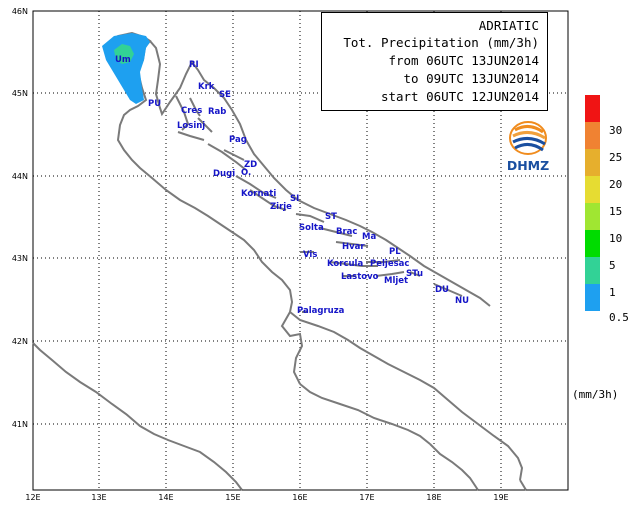 Image resolution: width=630 pixels, height=515 pixels. I want to click on place-label: Um, so click(123, 60).